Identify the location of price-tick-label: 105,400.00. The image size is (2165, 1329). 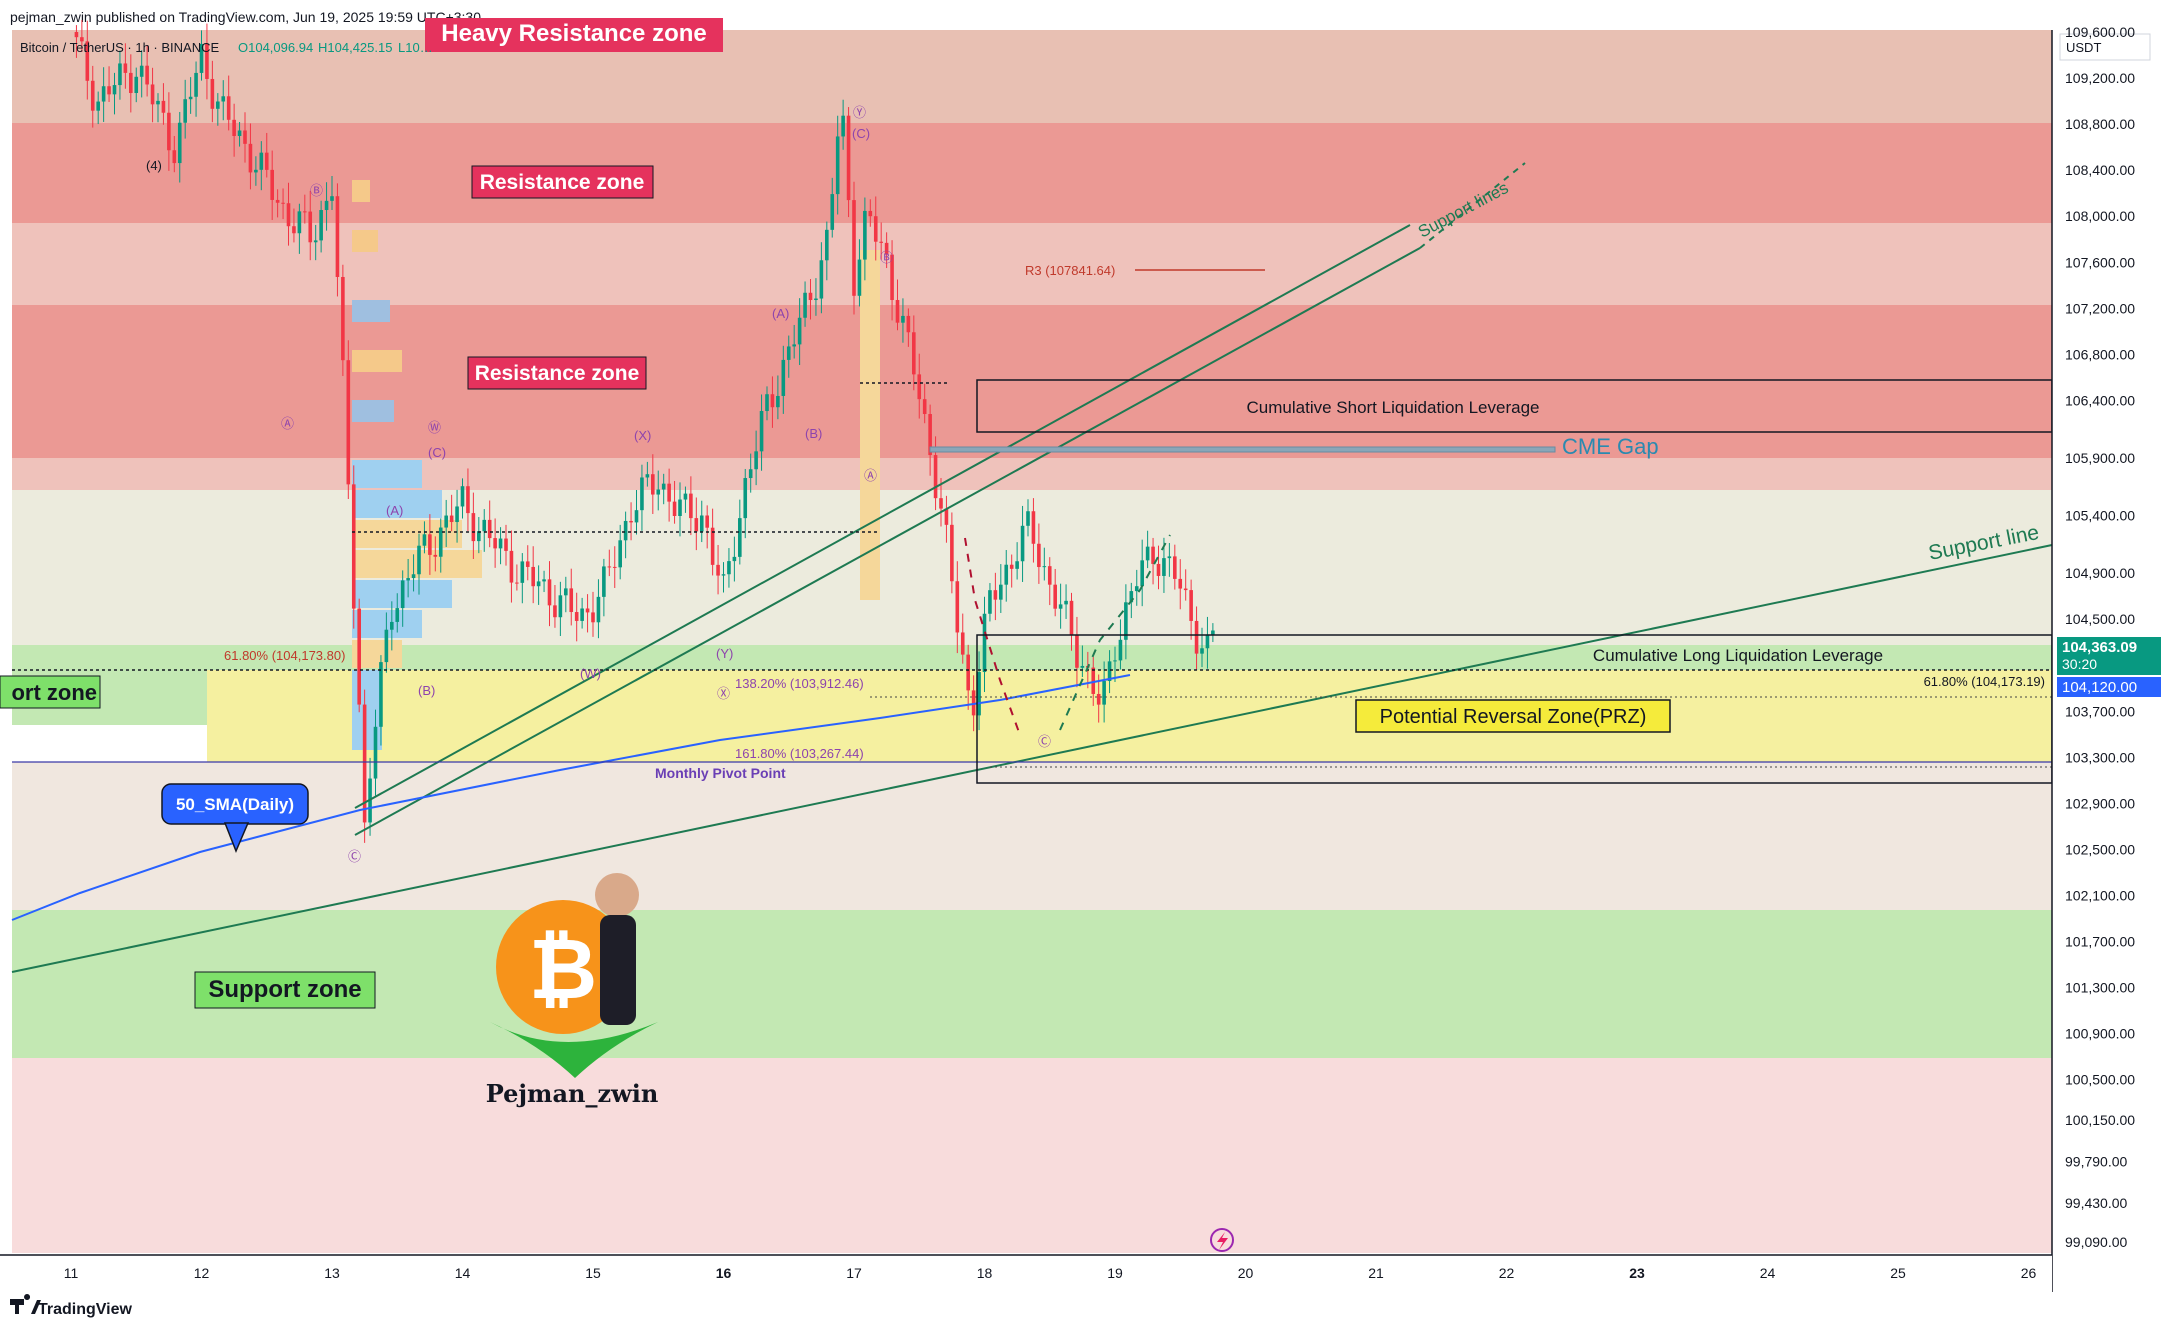
(2100, 516).